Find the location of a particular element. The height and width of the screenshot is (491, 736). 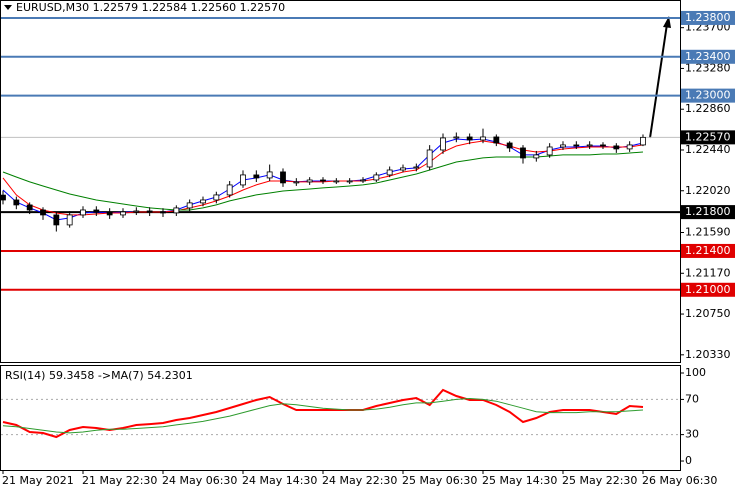

level-tag-label: 1.21400 is located at coordinates (708, 250).